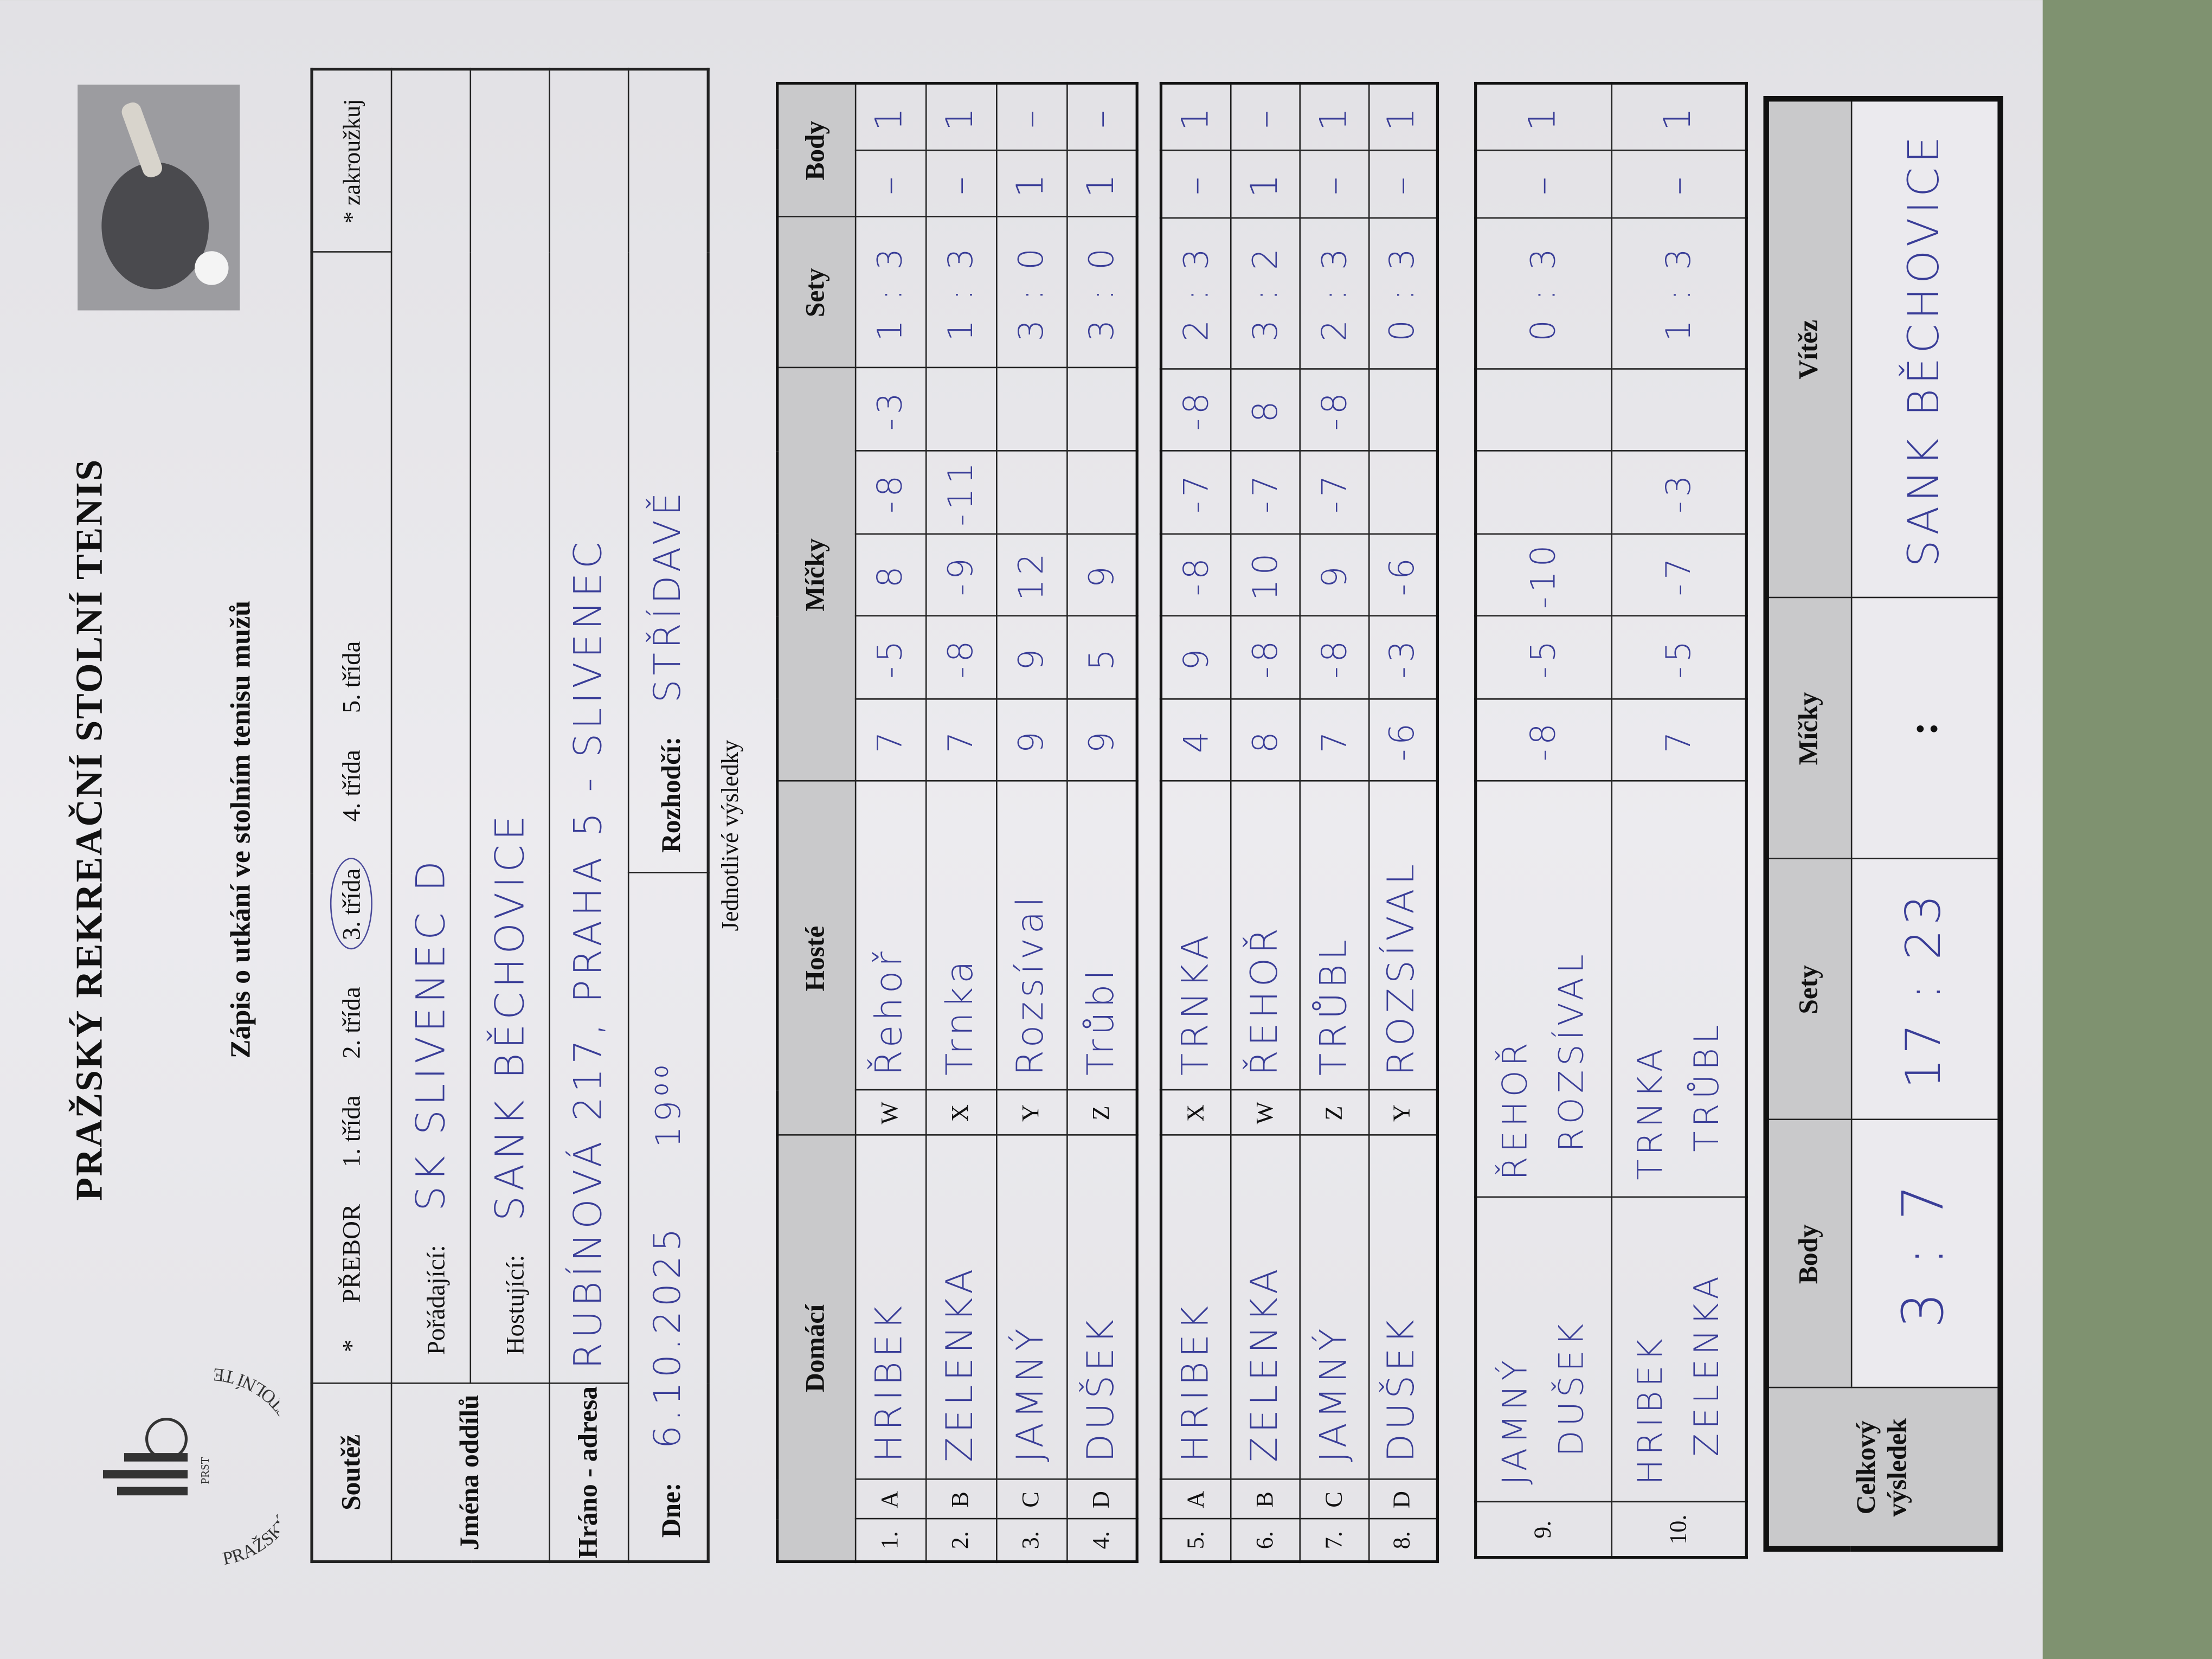  Describe the element at coordinates (960, 492) in the screenshot. I see `ball-score-set-4: -11` at that location.